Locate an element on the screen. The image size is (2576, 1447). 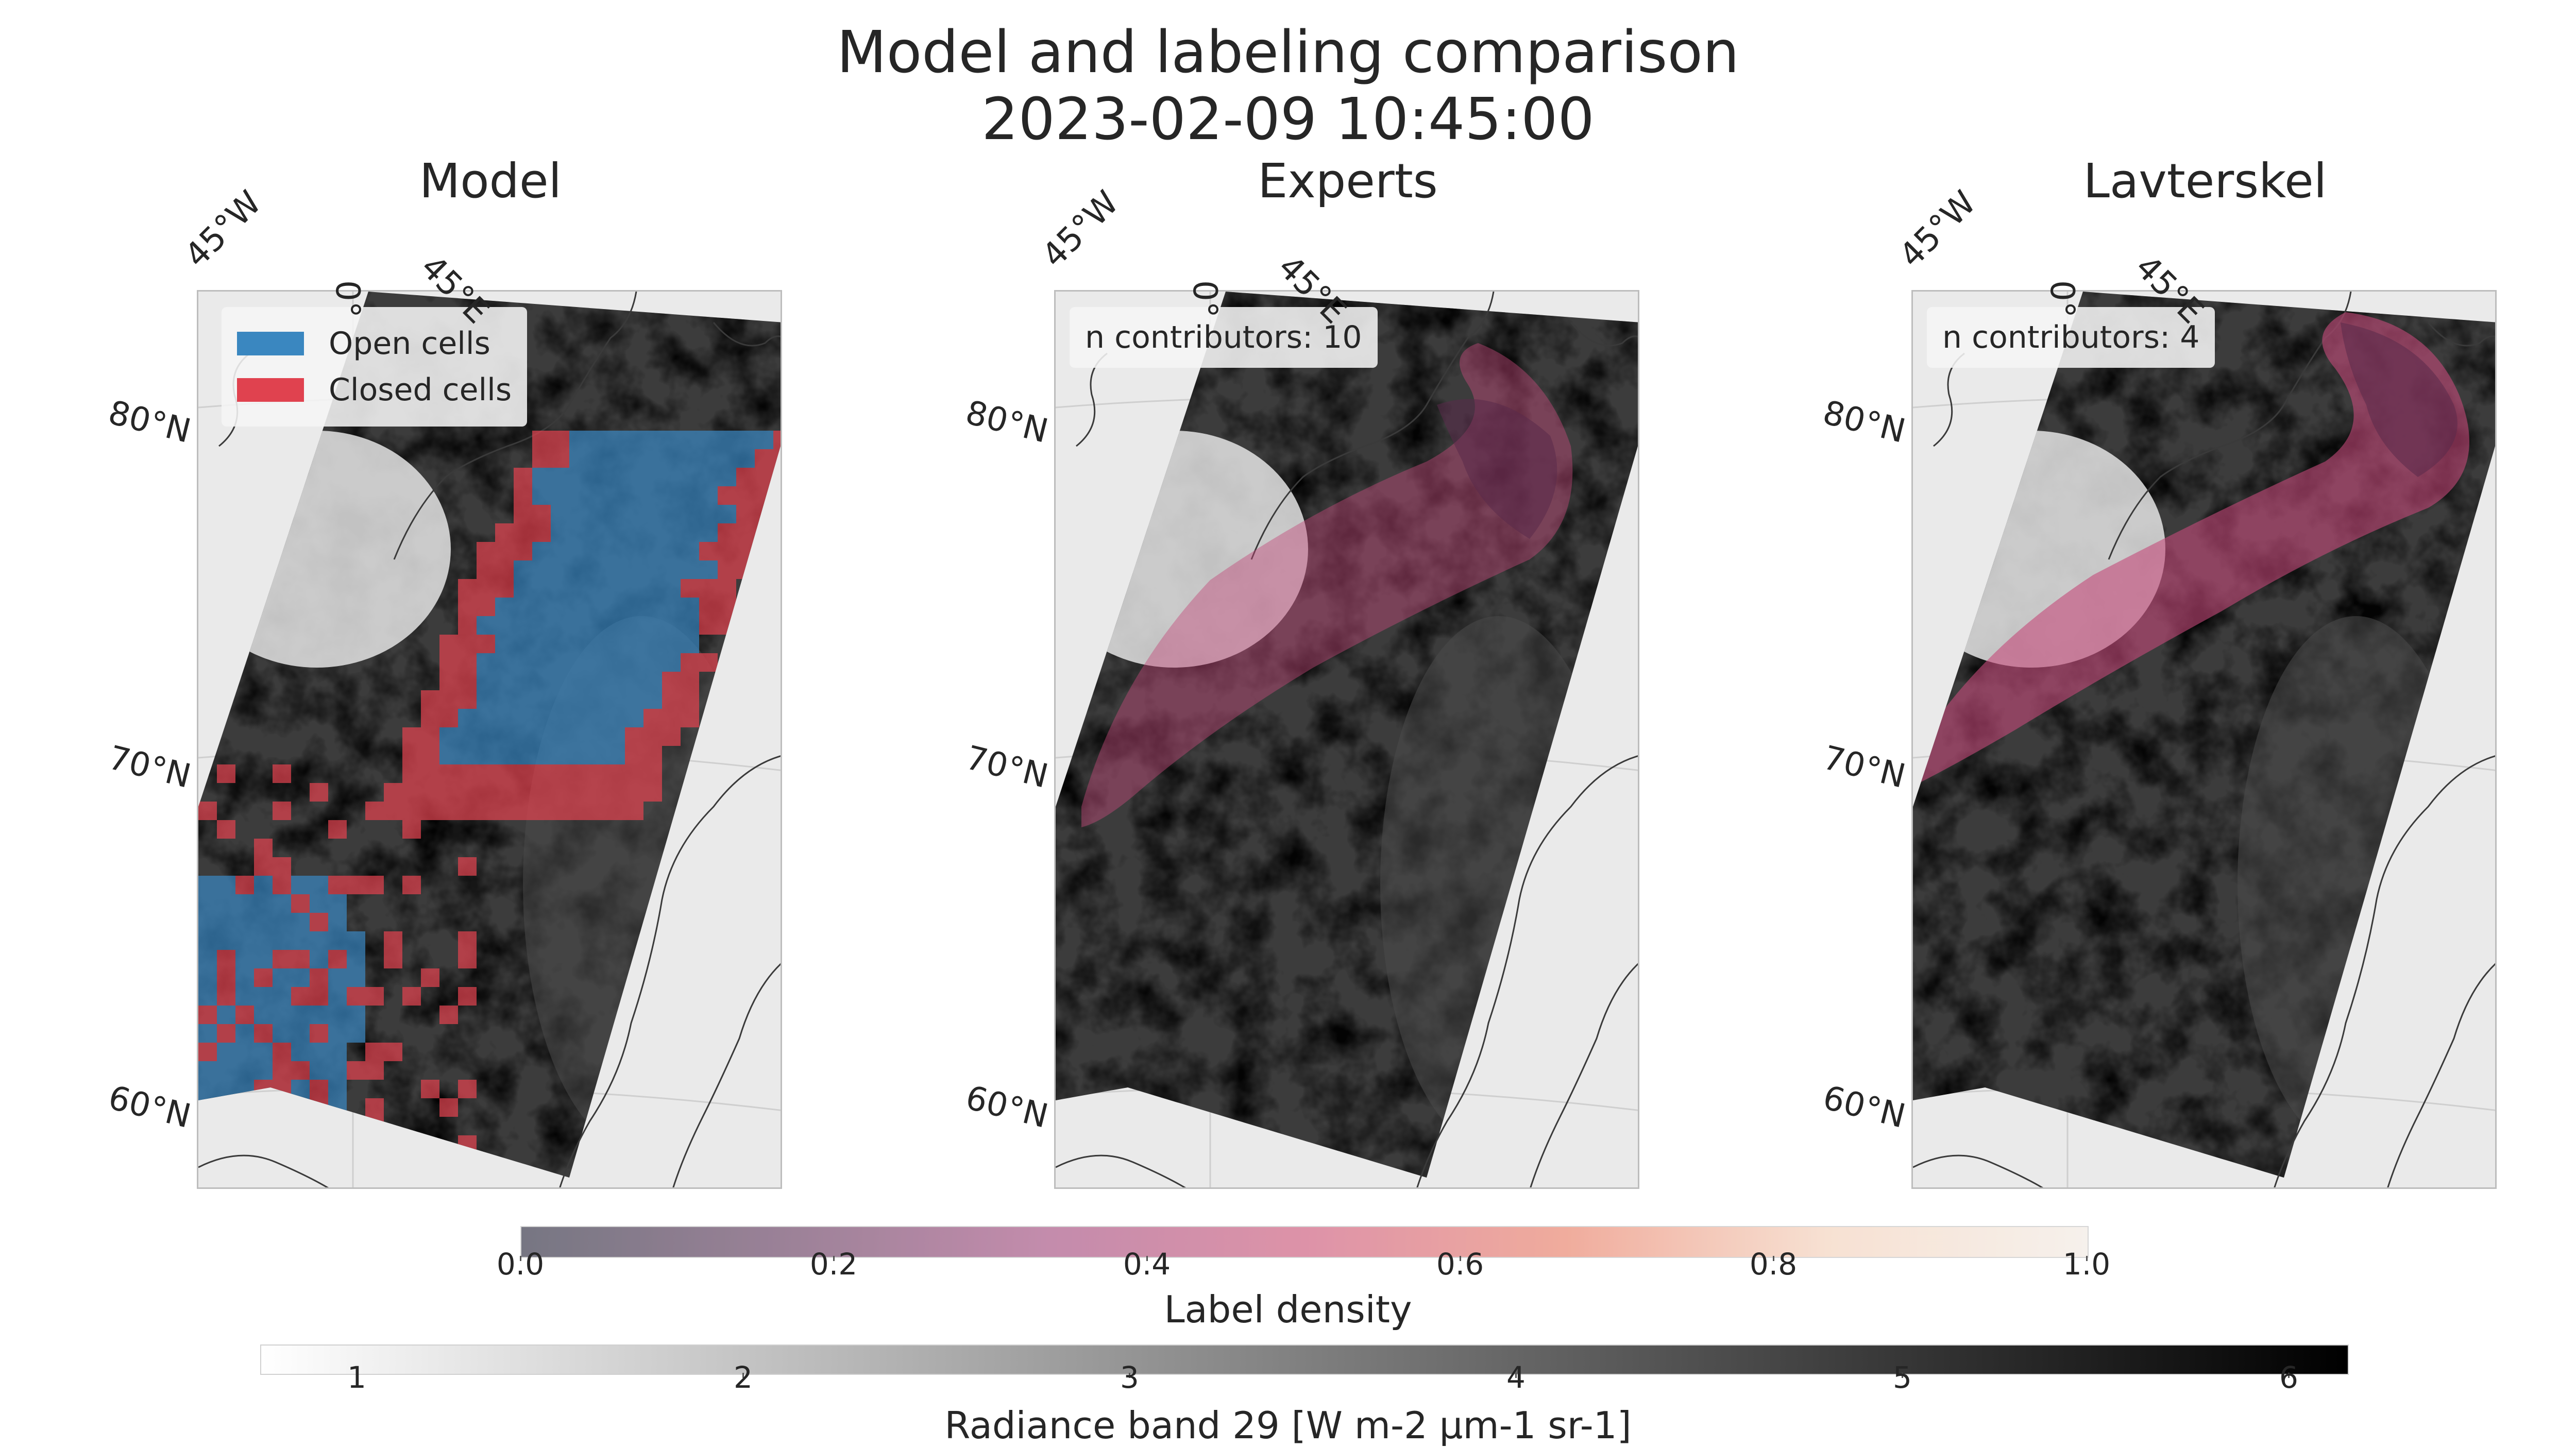
colorbar-tick-label: 0.0 is located at coordinates (520, 1265).